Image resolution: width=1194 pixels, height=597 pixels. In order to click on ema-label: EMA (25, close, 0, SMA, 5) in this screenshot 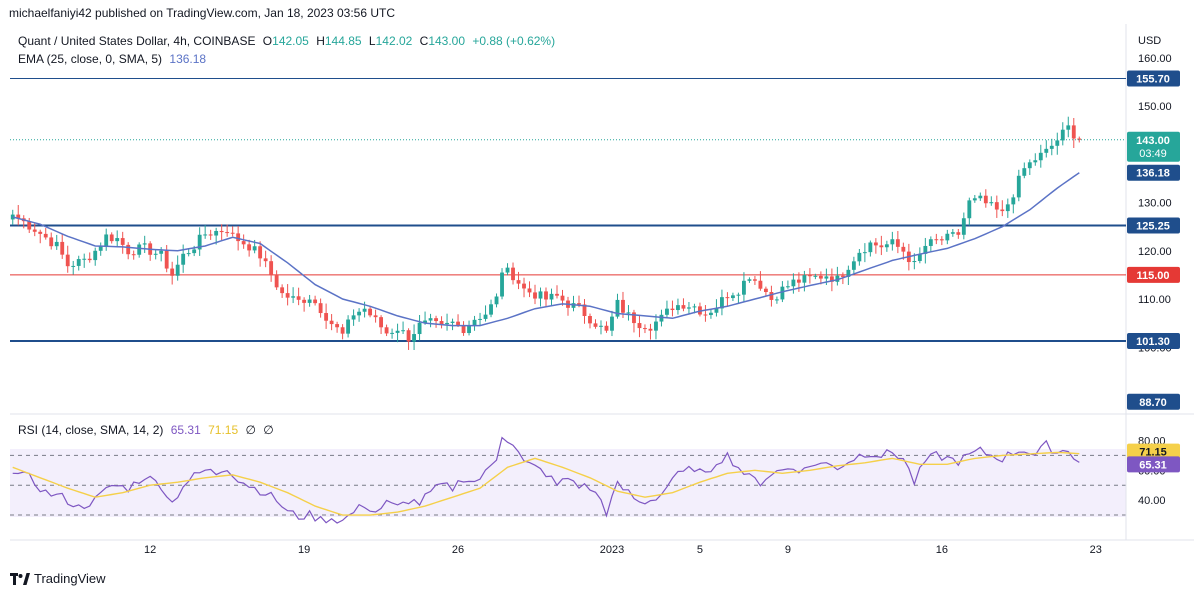, I will do `click(90, 59)`.